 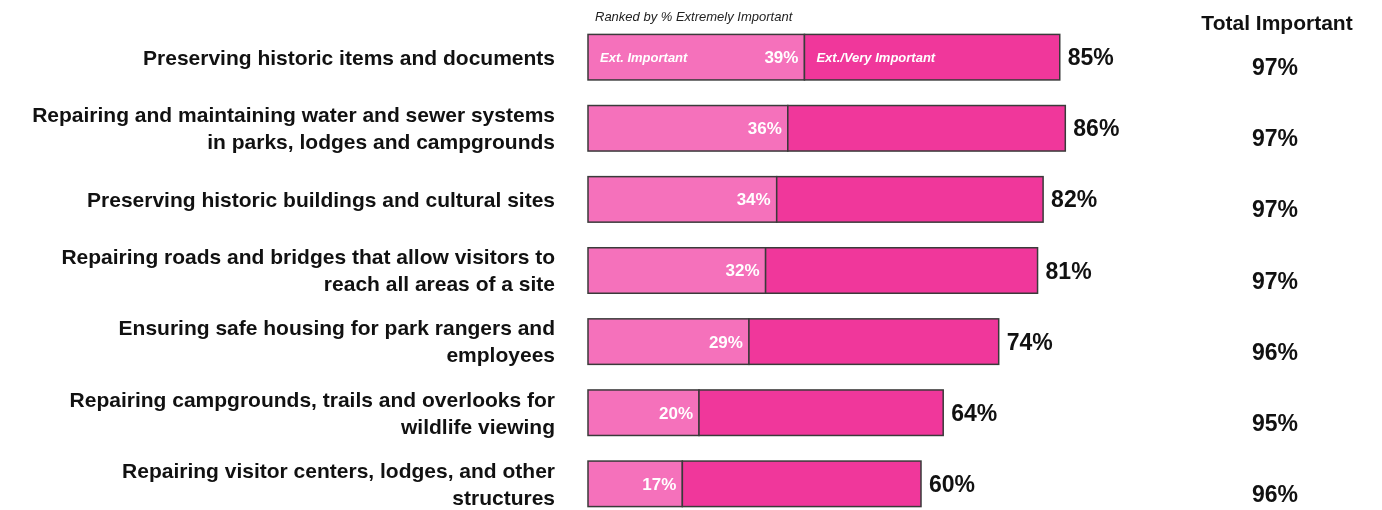 I want to click on series-label: Ext./Very Important, so click(x=876, y=57).